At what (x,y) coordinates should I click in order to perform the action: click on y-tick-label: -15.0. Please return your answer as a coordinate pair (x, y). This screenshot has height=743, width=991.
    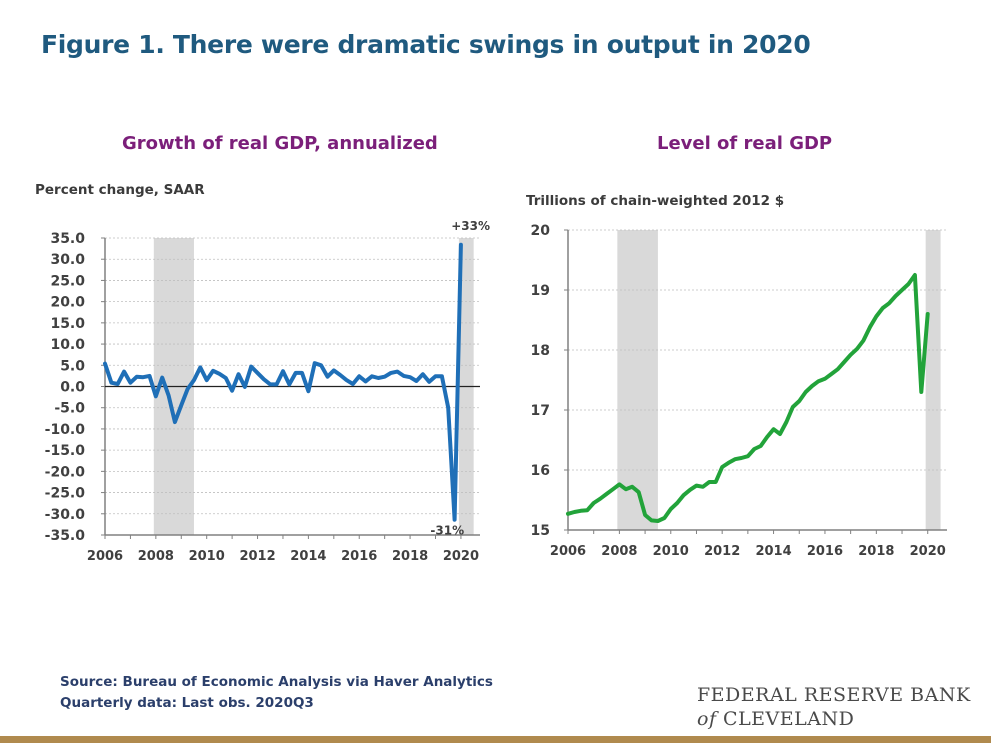
    Looking at the image, I should click on (65, 451).